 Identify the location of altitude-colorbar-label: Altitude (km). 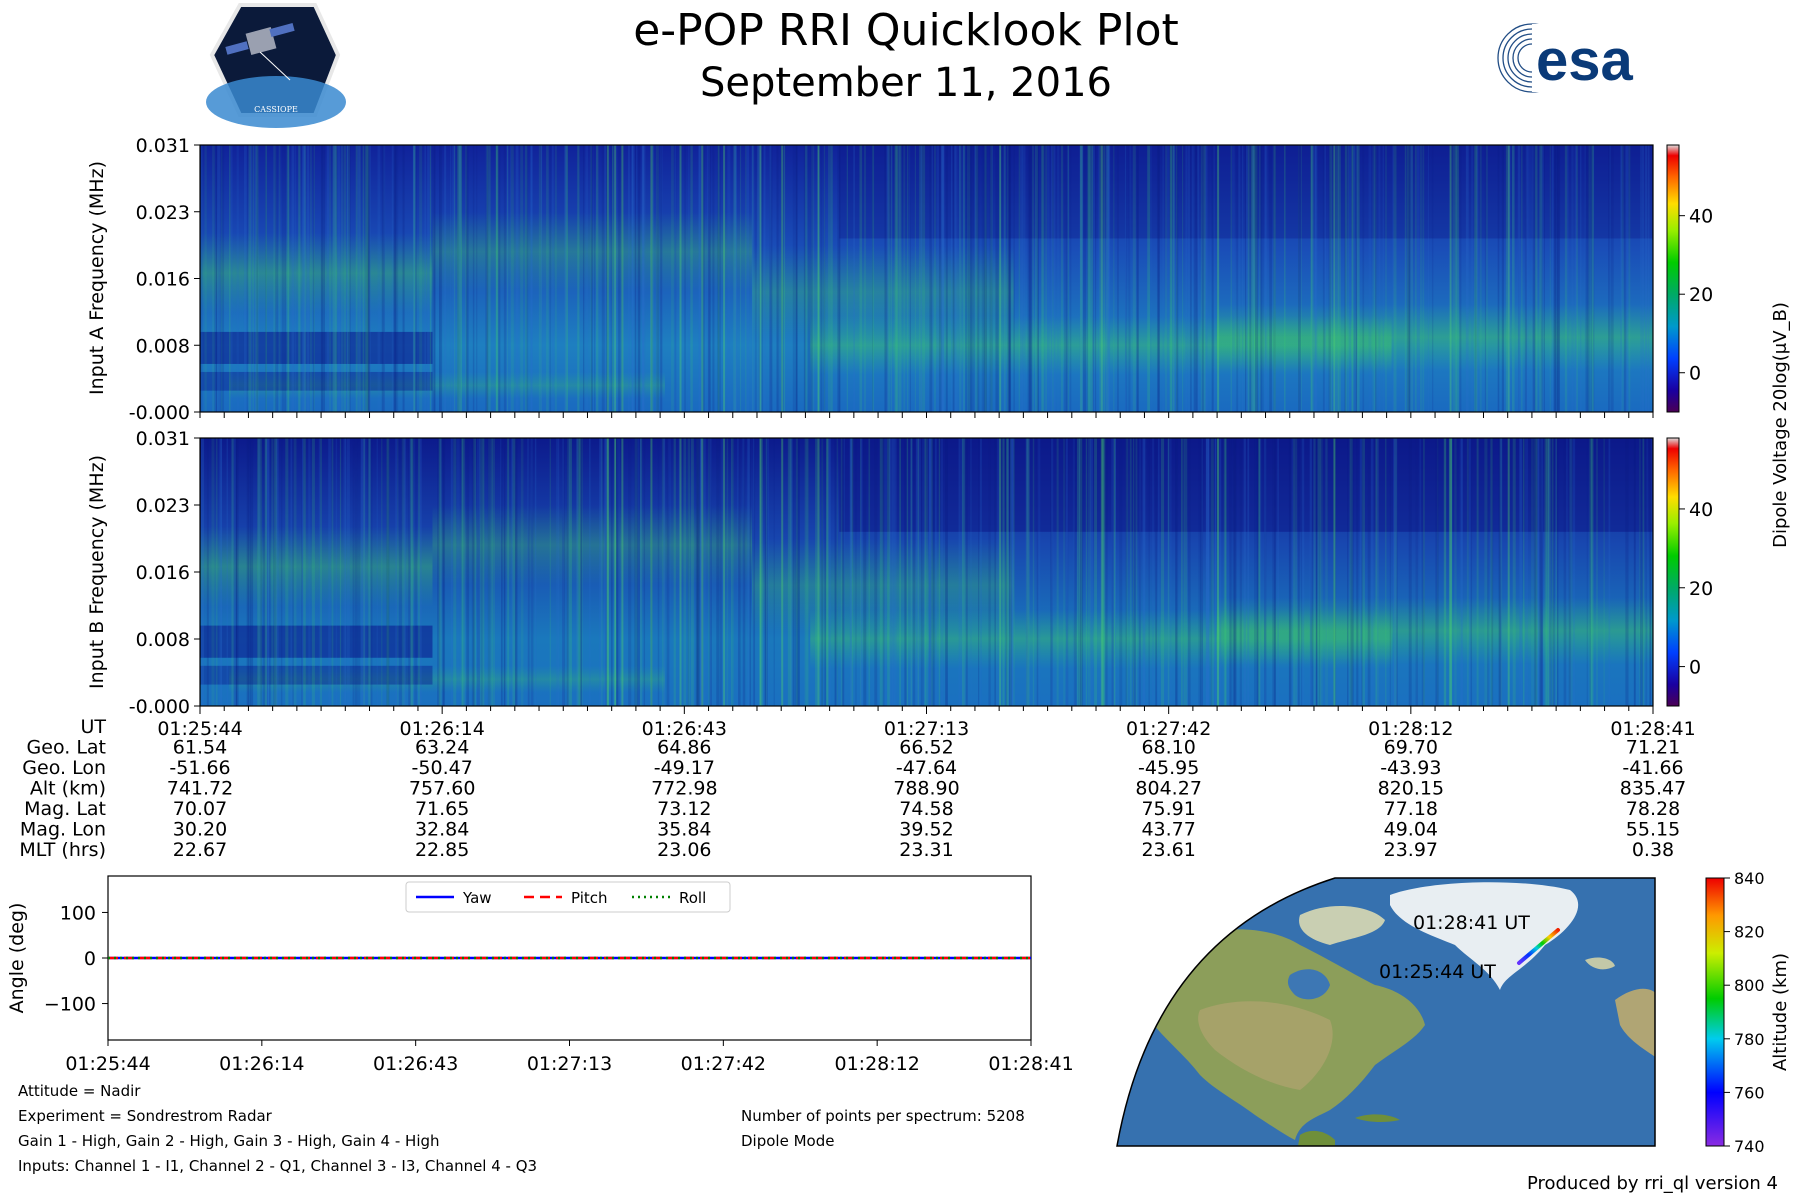
(1780, 1012).